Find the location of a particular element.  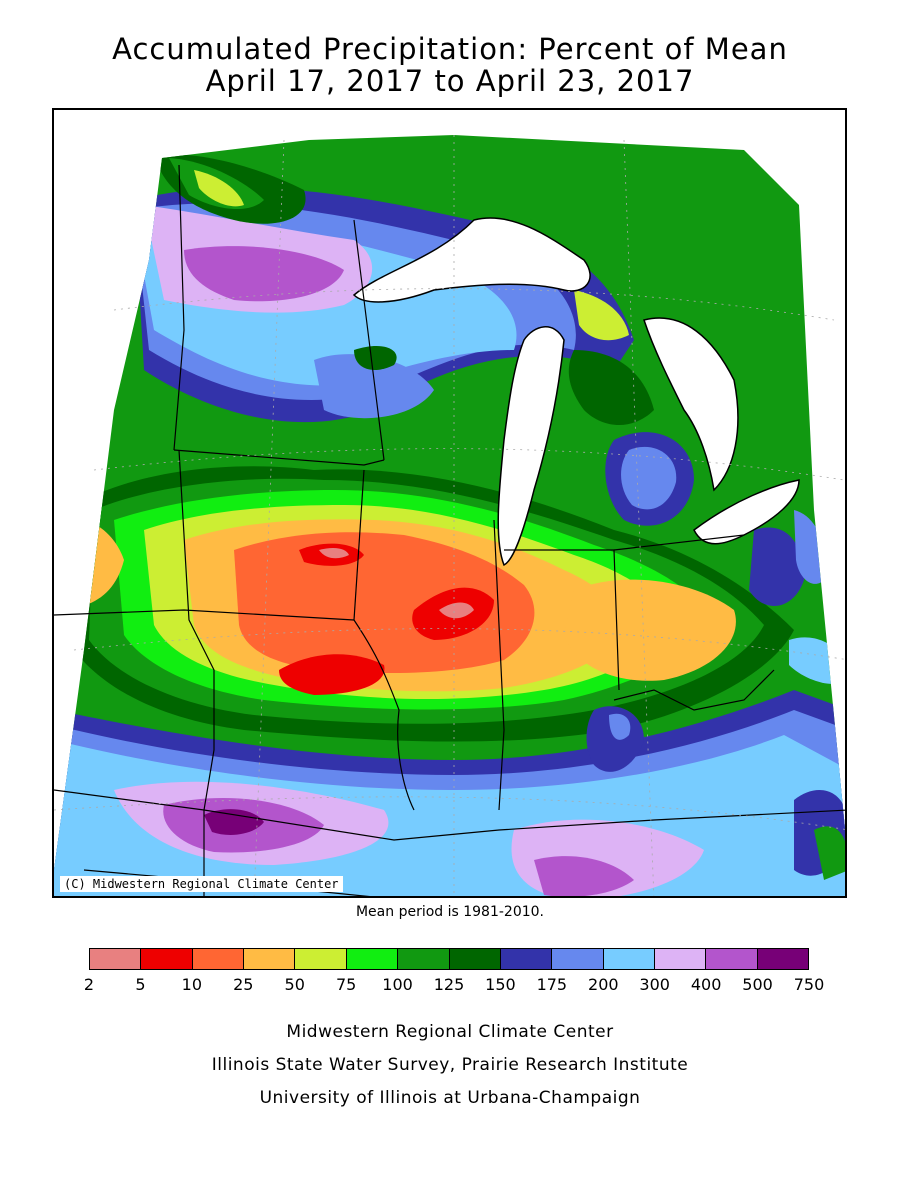

legend-break-label: 5 is located at coordinates (140, 984).